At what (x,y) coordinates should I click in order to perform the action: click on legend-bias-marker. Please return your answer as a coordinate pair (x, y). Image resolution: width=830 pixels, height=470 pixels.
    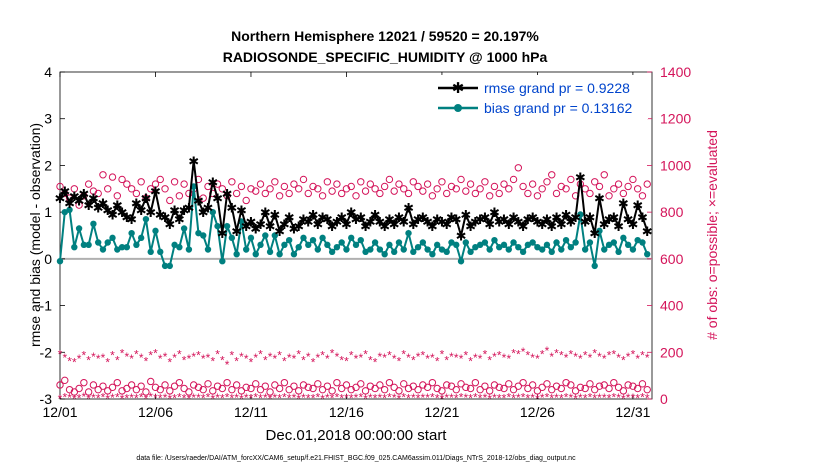
    Looking at the image, I should click on (458, 108).